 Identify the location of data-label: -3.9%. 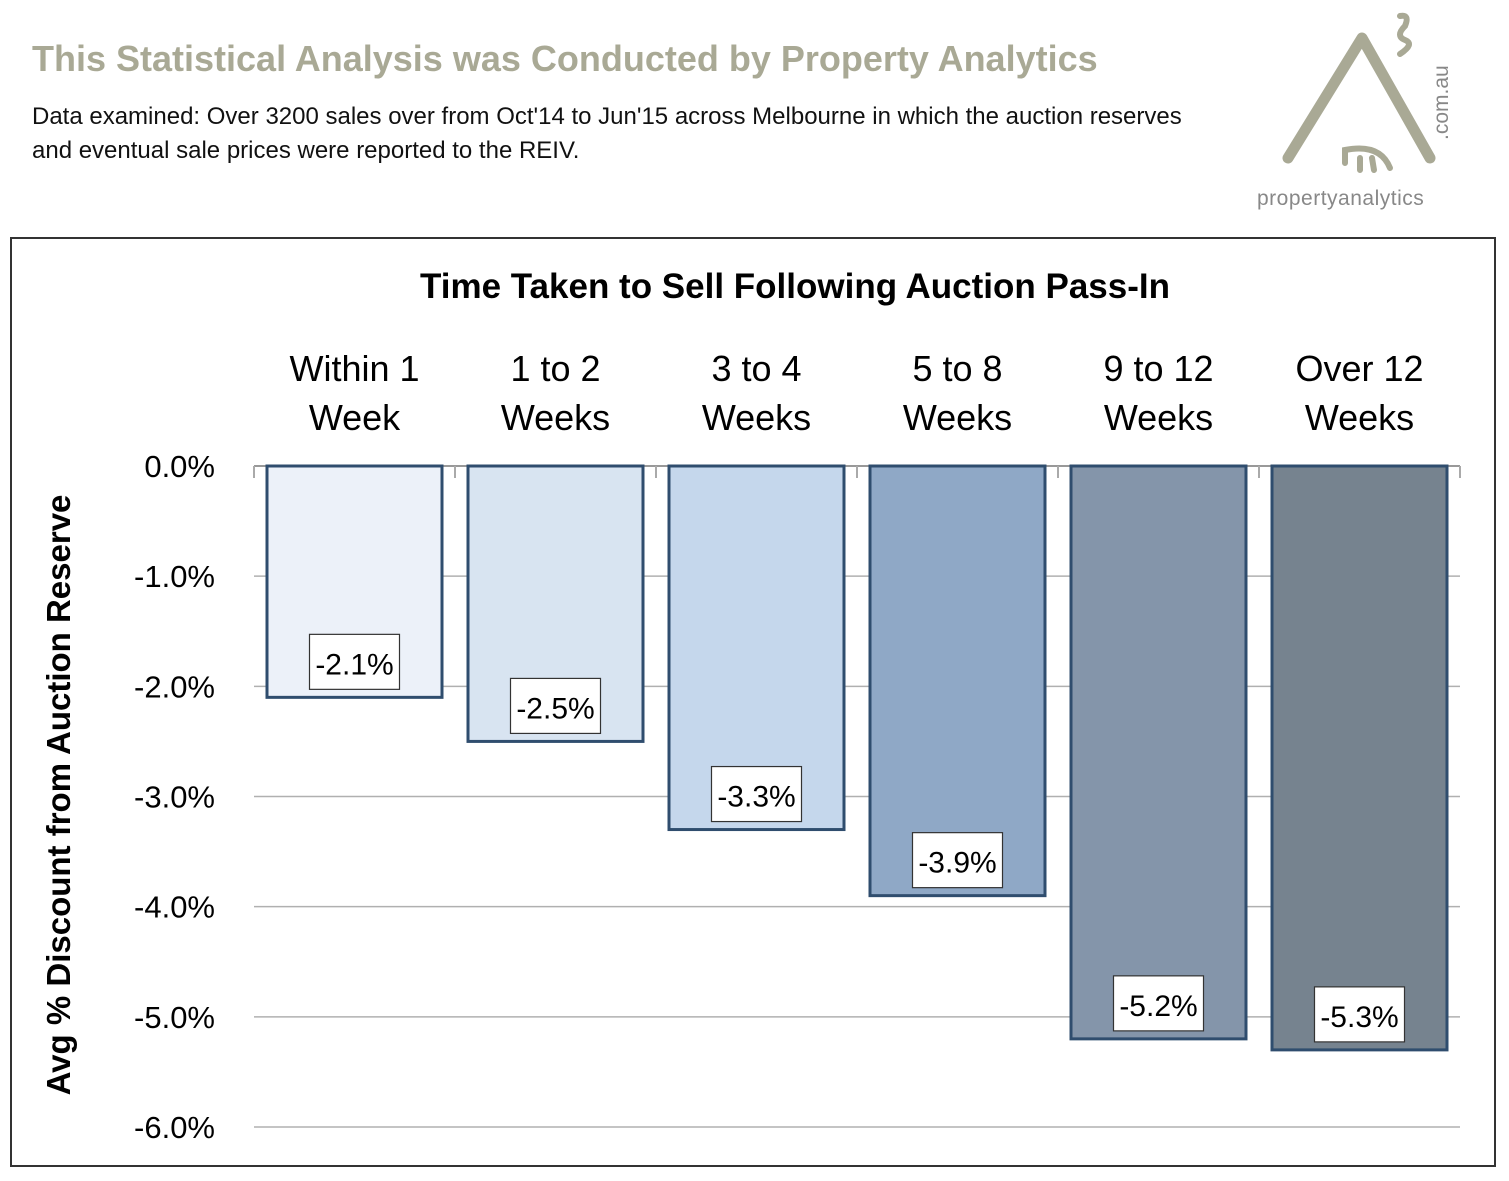
(957, 863).